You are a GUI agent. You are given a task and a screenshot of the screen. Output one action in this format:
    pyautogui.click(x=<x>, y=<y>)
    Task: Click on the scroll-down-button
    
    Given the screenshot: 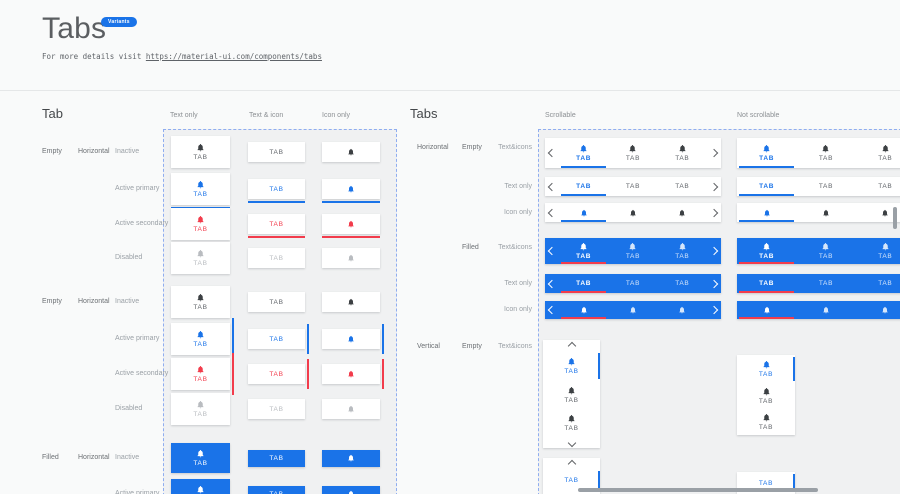 What is the action you would take?
    pyautogui.click(x=571, y=442)
    